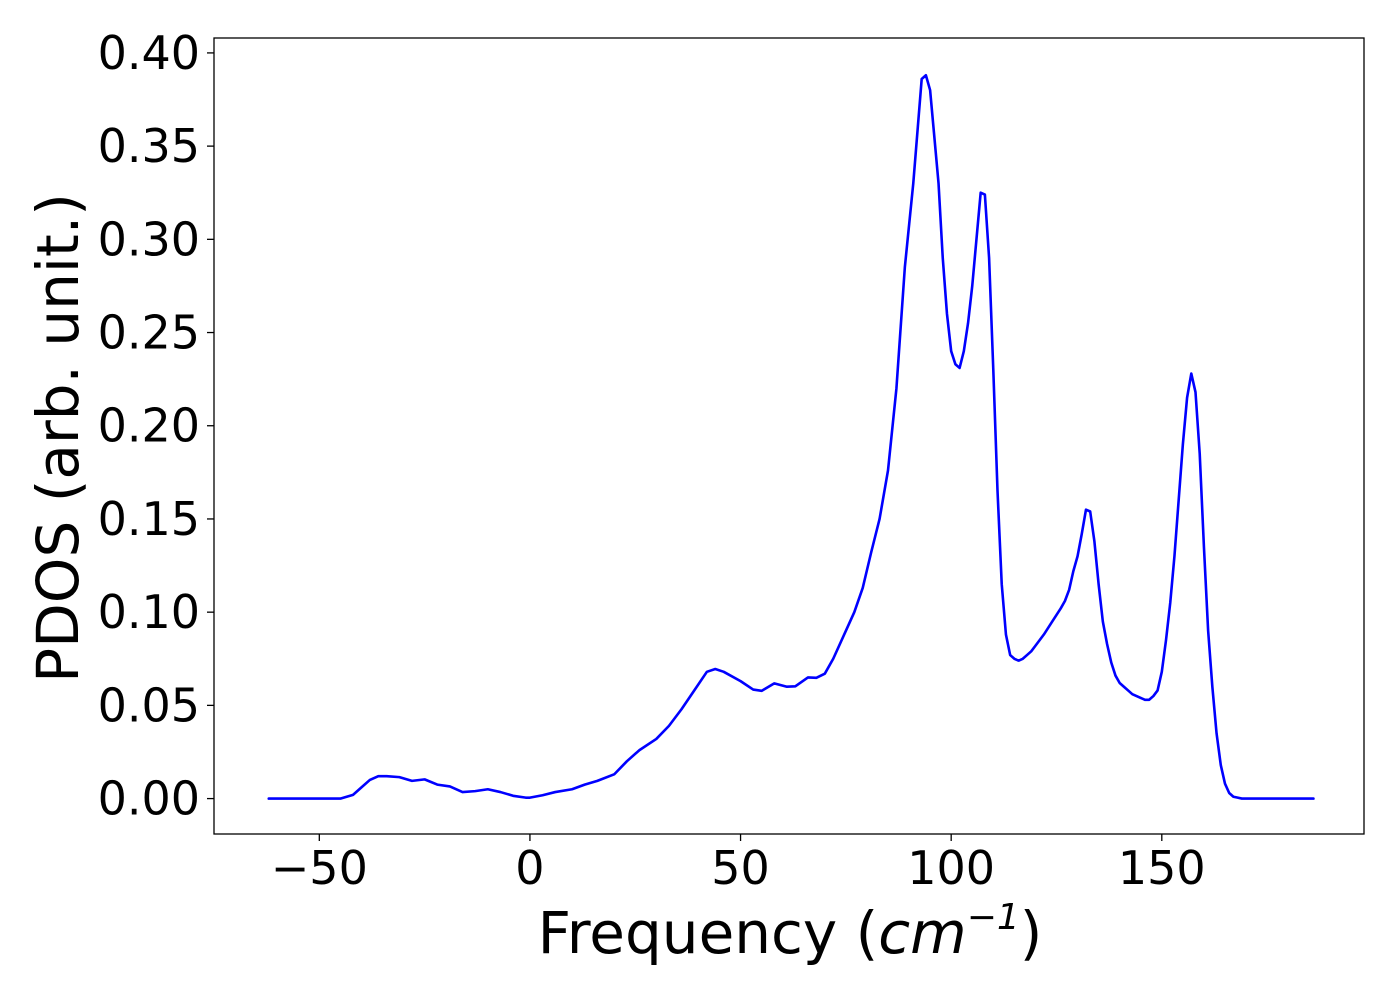  I want to click on y-axis-ticks: 0.00 0.05 0.10 0.15 0.20 0.25 0.30 0.35 0.40, so click(156, 426).